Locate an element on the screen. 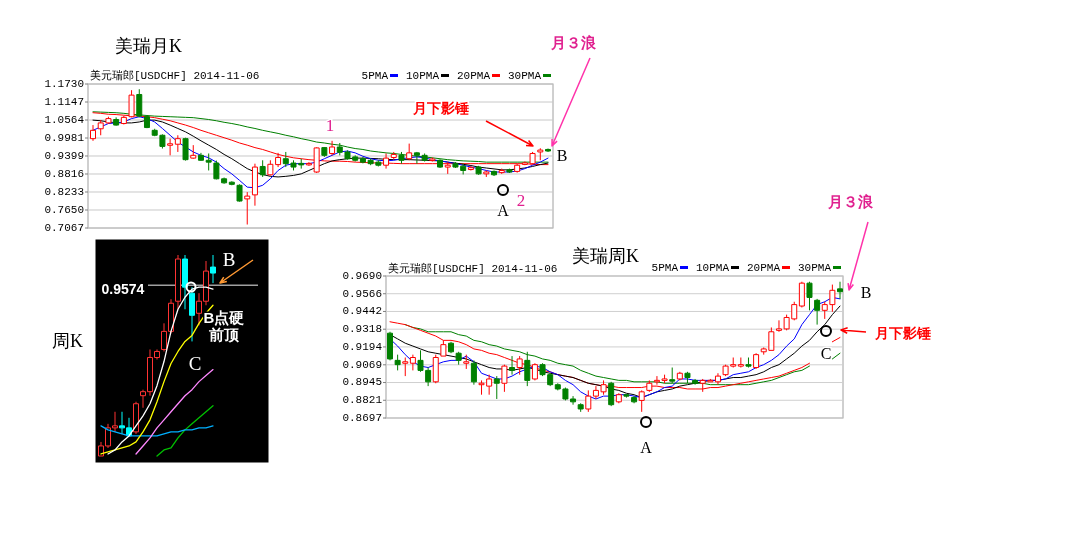 This screenshot has width=1070, height=540. y-tick-label: 0.9690 is located at coordinates (362, 275).